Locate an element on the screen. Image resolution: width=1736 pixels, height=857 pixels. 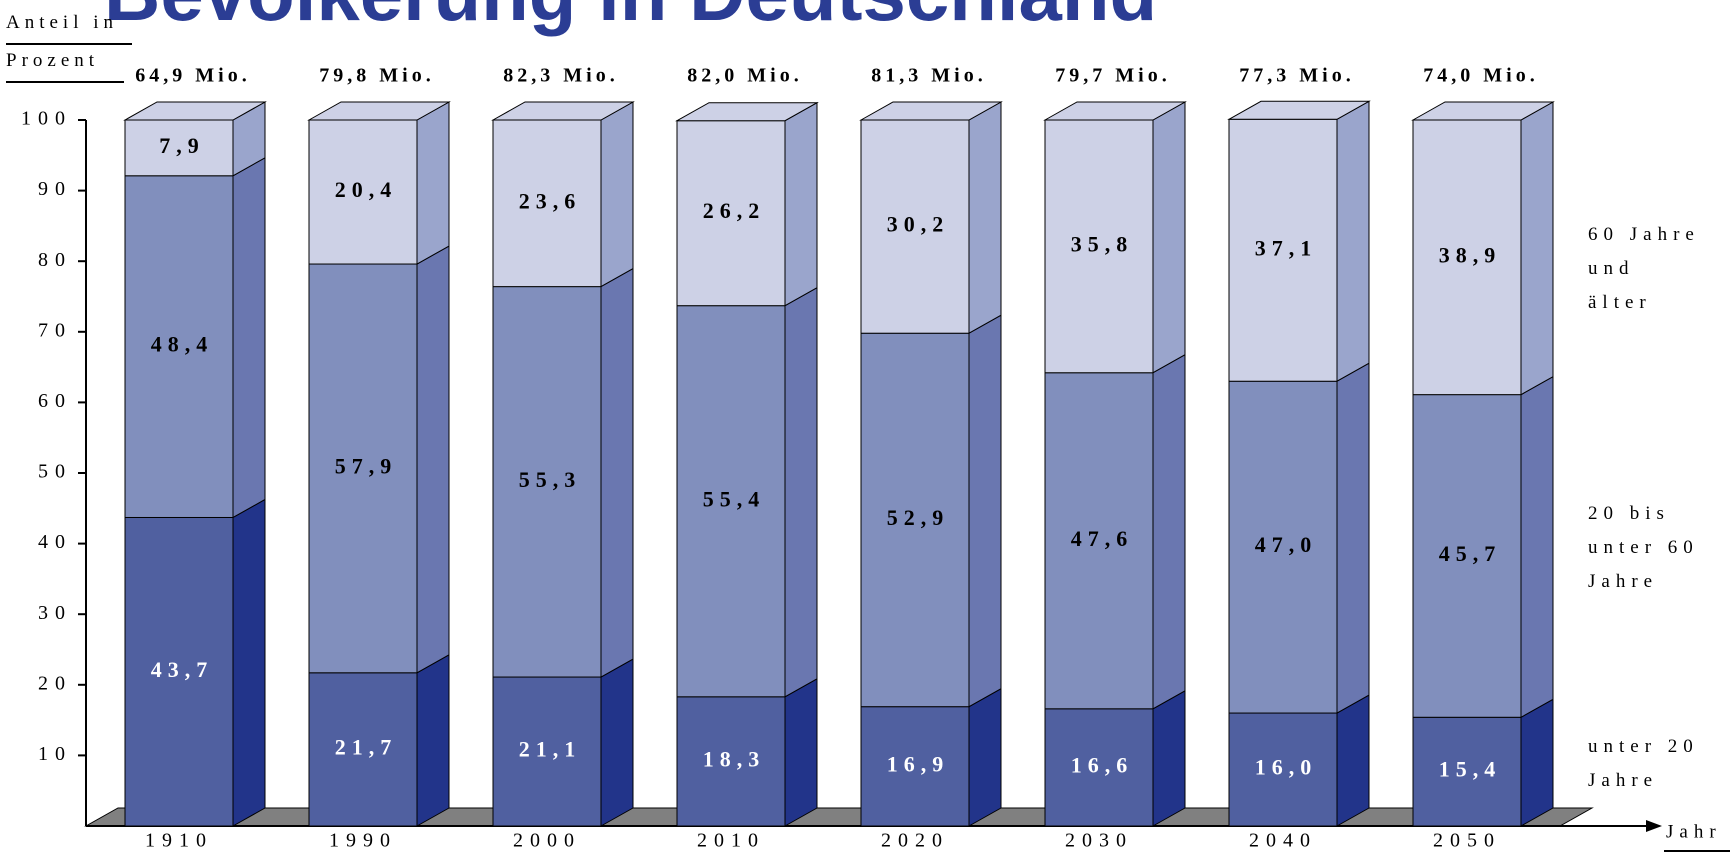
x-tick-label: 1910 is located at coordinates (179, 841).